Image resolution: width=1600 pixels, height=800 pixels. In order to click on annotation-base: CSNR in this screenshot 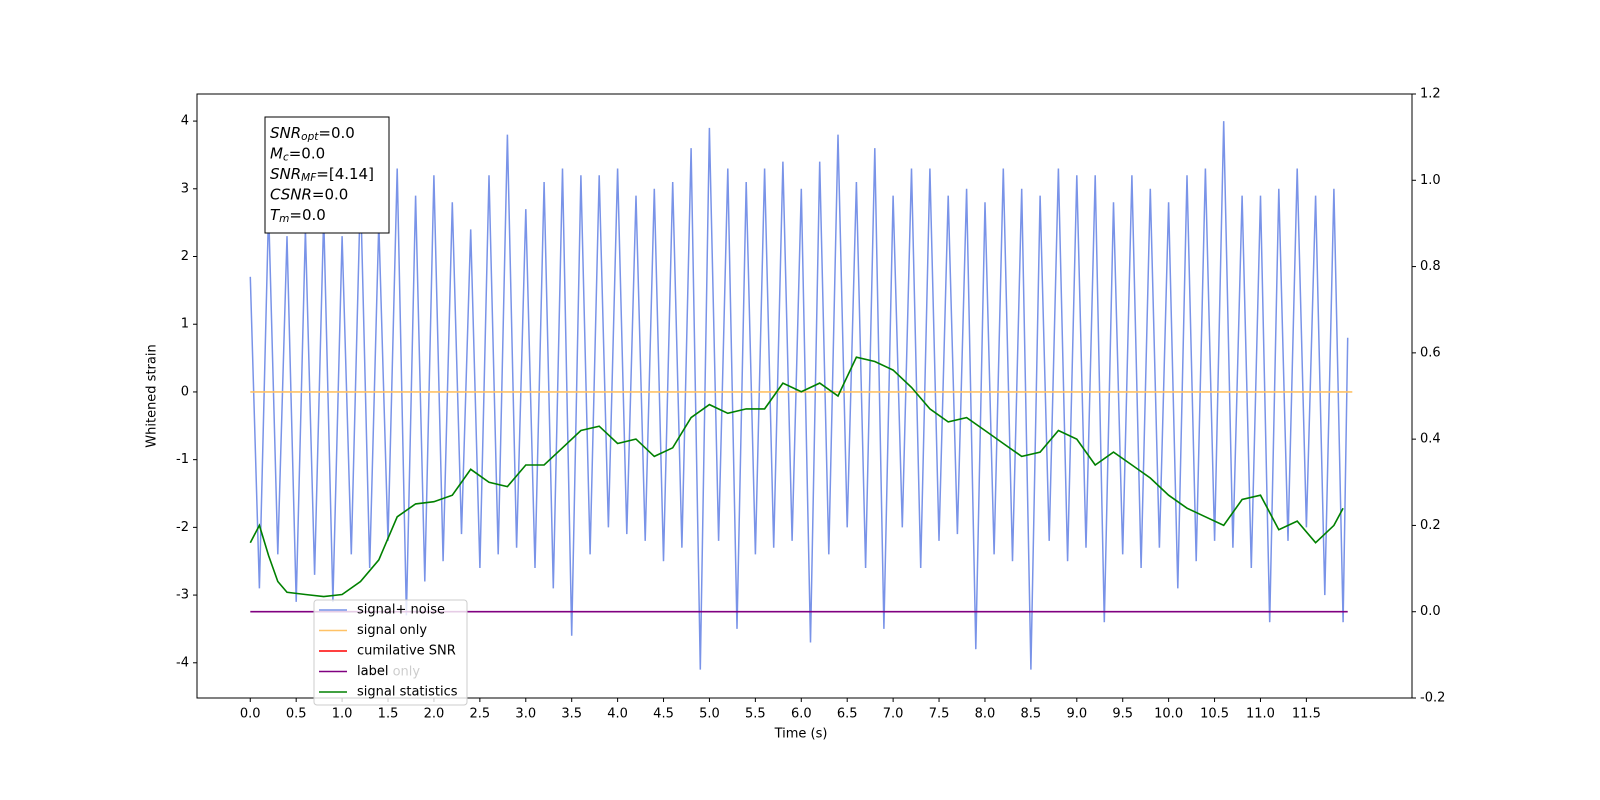, I will do `click(291, 194)`.